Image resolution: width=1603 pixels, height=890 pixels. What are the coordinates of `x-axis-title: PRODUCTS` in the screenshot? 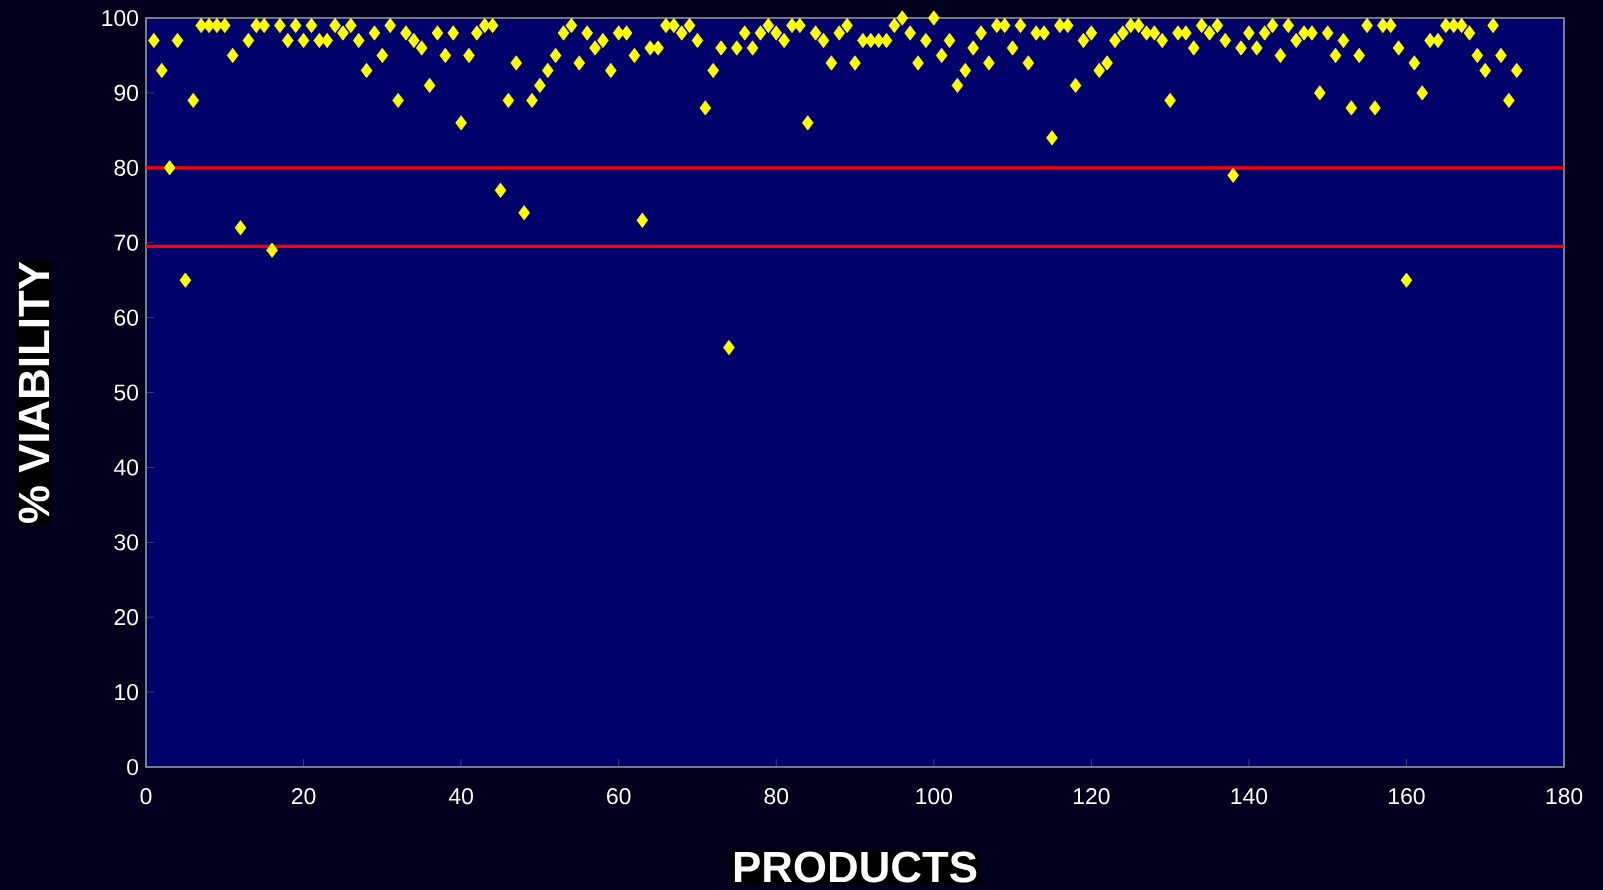 It's located at (855, 867).